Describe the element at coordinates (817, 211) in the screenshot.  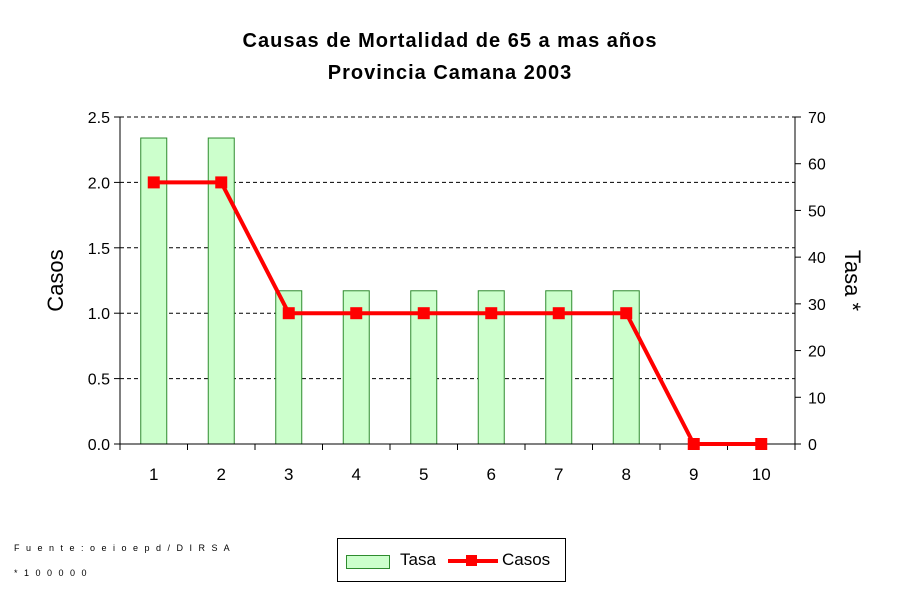
I see `y-tick-label-right: 50` at that location.